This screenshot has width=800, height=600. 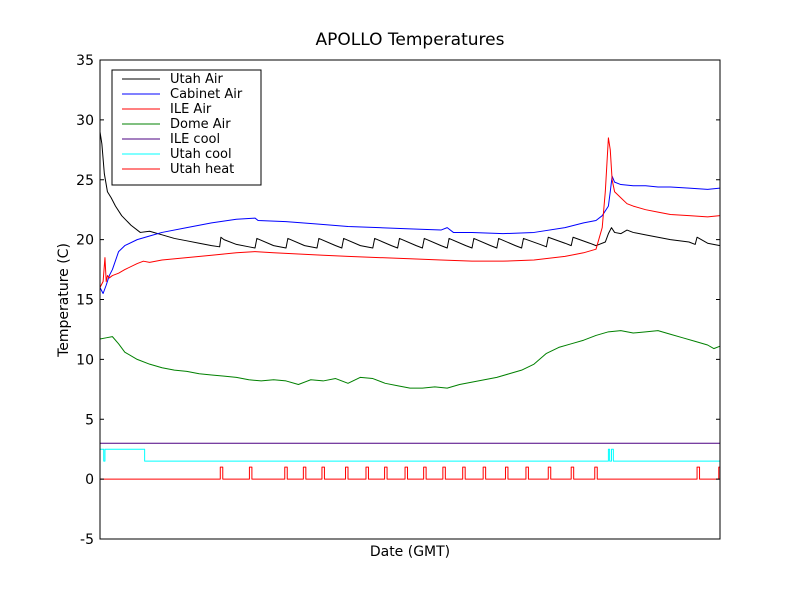 I want to click on legend-label: ILE Air, so click(x=191, y=109).